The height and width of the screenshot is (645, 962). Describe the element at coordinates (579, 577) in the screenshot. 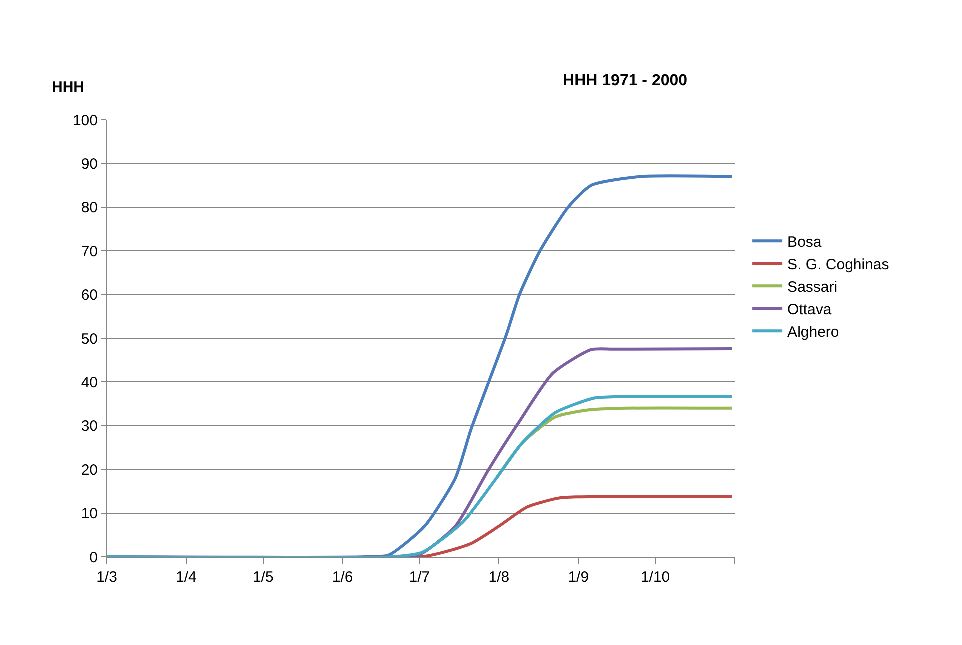

I see `x-tick-label: 1/9` at that location.